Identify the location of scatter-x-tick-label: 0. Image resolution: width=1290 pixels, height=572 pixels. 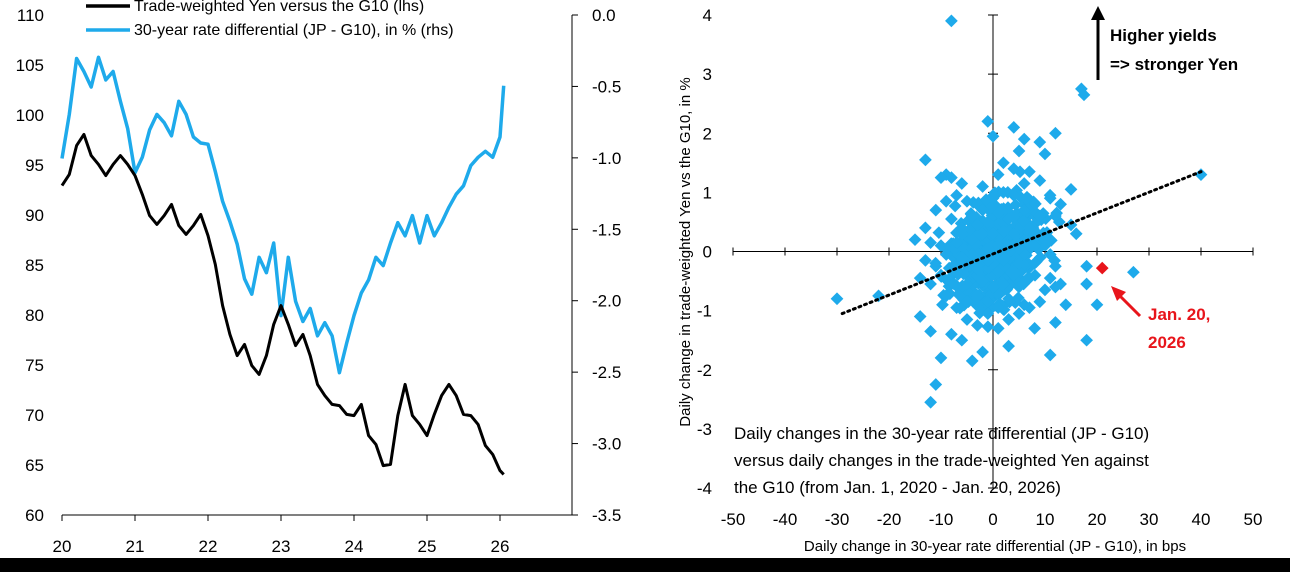
(992, 519).